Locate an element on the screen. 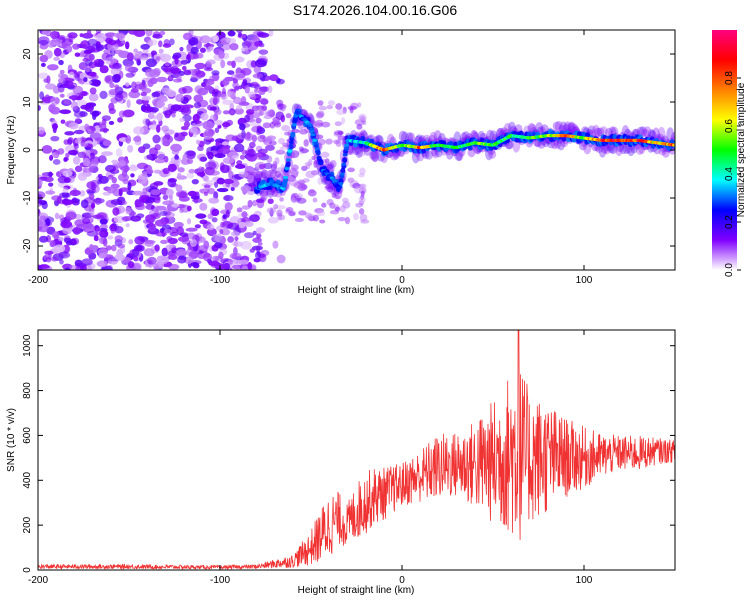 The width and height of the screenshot is (750, 600). spectrogram-xtick-label: 100 is located at coordinates (584, 280).